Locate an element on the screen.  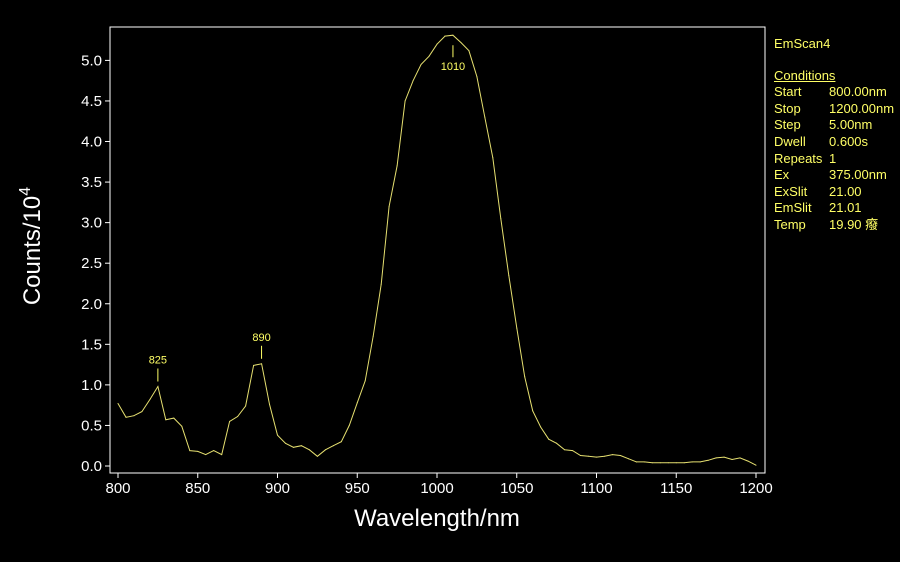
condition-value: 21.00 is located at coordinates (845, 191).